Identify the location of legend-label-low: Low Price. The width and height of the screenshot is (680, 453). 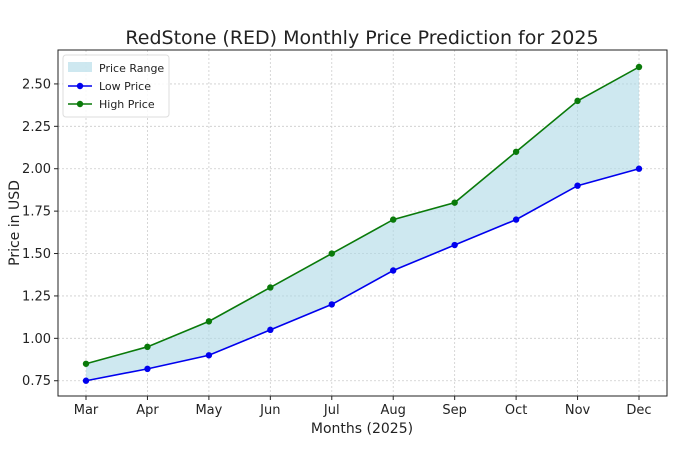
(125, 86).